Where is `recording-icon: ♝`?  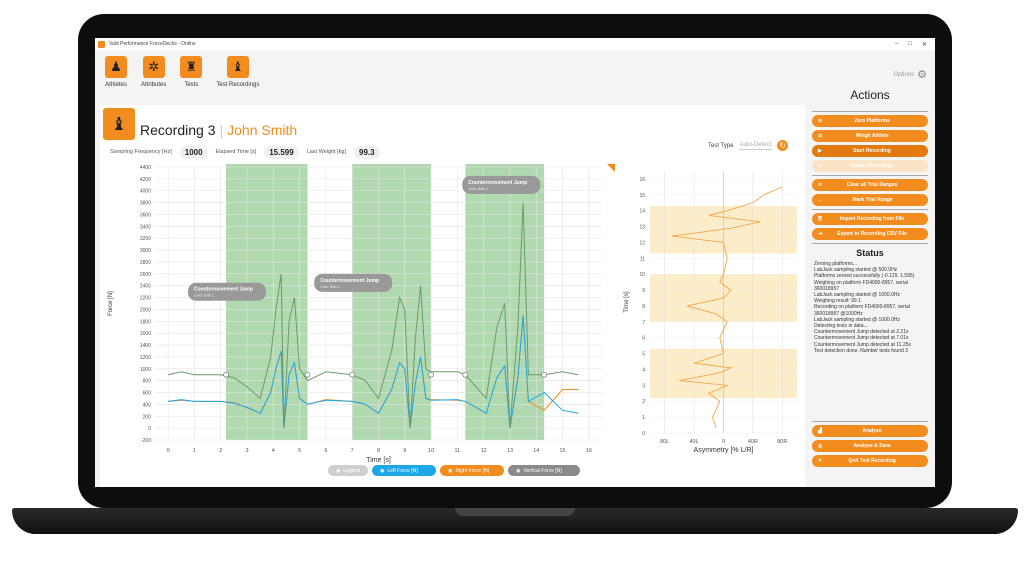 recording-icon: ♝ is located at coordinates (237, 67).